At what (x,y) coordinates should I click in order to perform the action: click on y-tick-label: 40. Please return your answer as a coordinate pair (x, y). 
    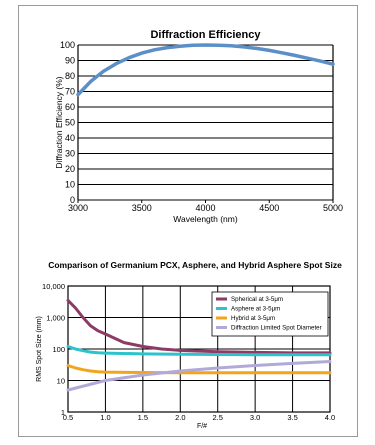
    Looking at the image, I should click on (70, 138).